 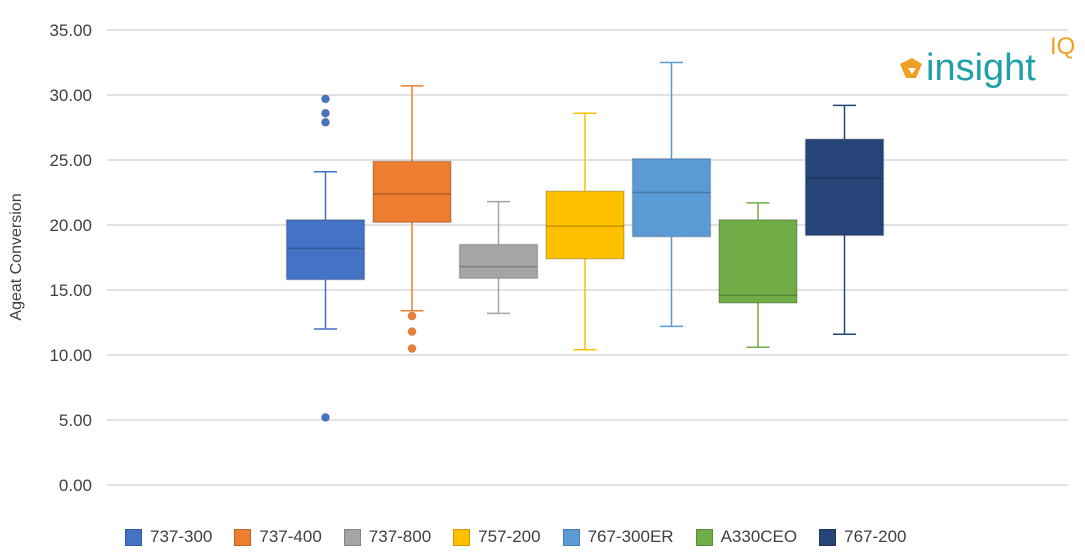 What do you see at coordinates (70, 30) in the screenshot?
I see `y-tick-label: 35.00` at bounding box center [70, 30].